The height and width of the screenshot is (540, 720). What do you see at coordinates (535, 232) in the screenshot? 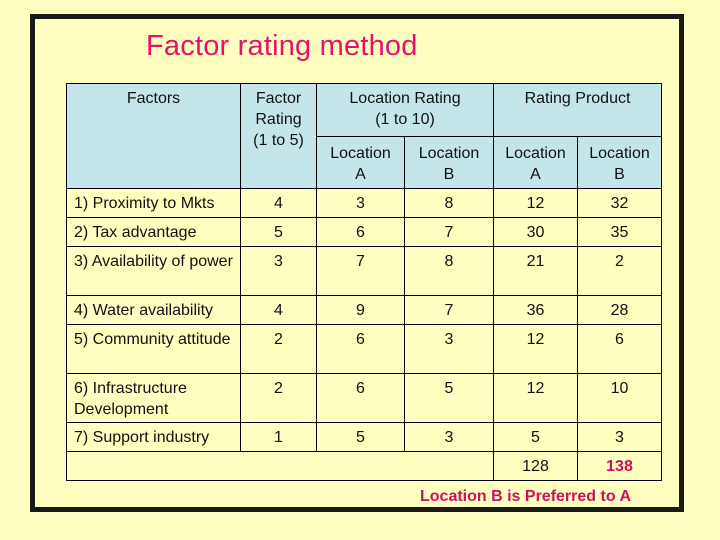
I see `product-a: 30` at bounding box center [535, 232].